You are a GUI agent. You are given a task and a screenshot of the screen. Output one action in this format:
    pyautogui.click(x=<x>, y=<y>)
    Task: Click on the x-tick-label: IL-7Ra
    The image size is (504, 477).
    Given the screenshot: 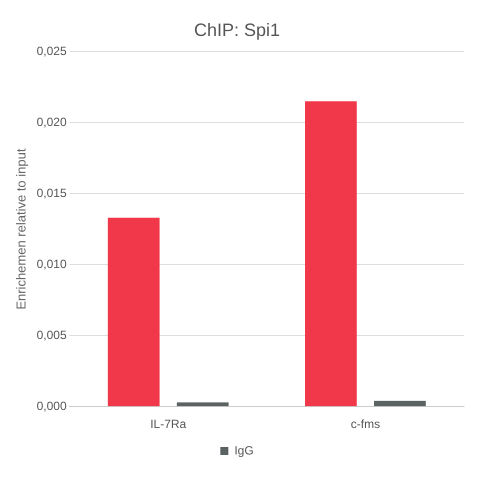 What is the action you would take?
    pyautogui.click(x=168, y=424)
    